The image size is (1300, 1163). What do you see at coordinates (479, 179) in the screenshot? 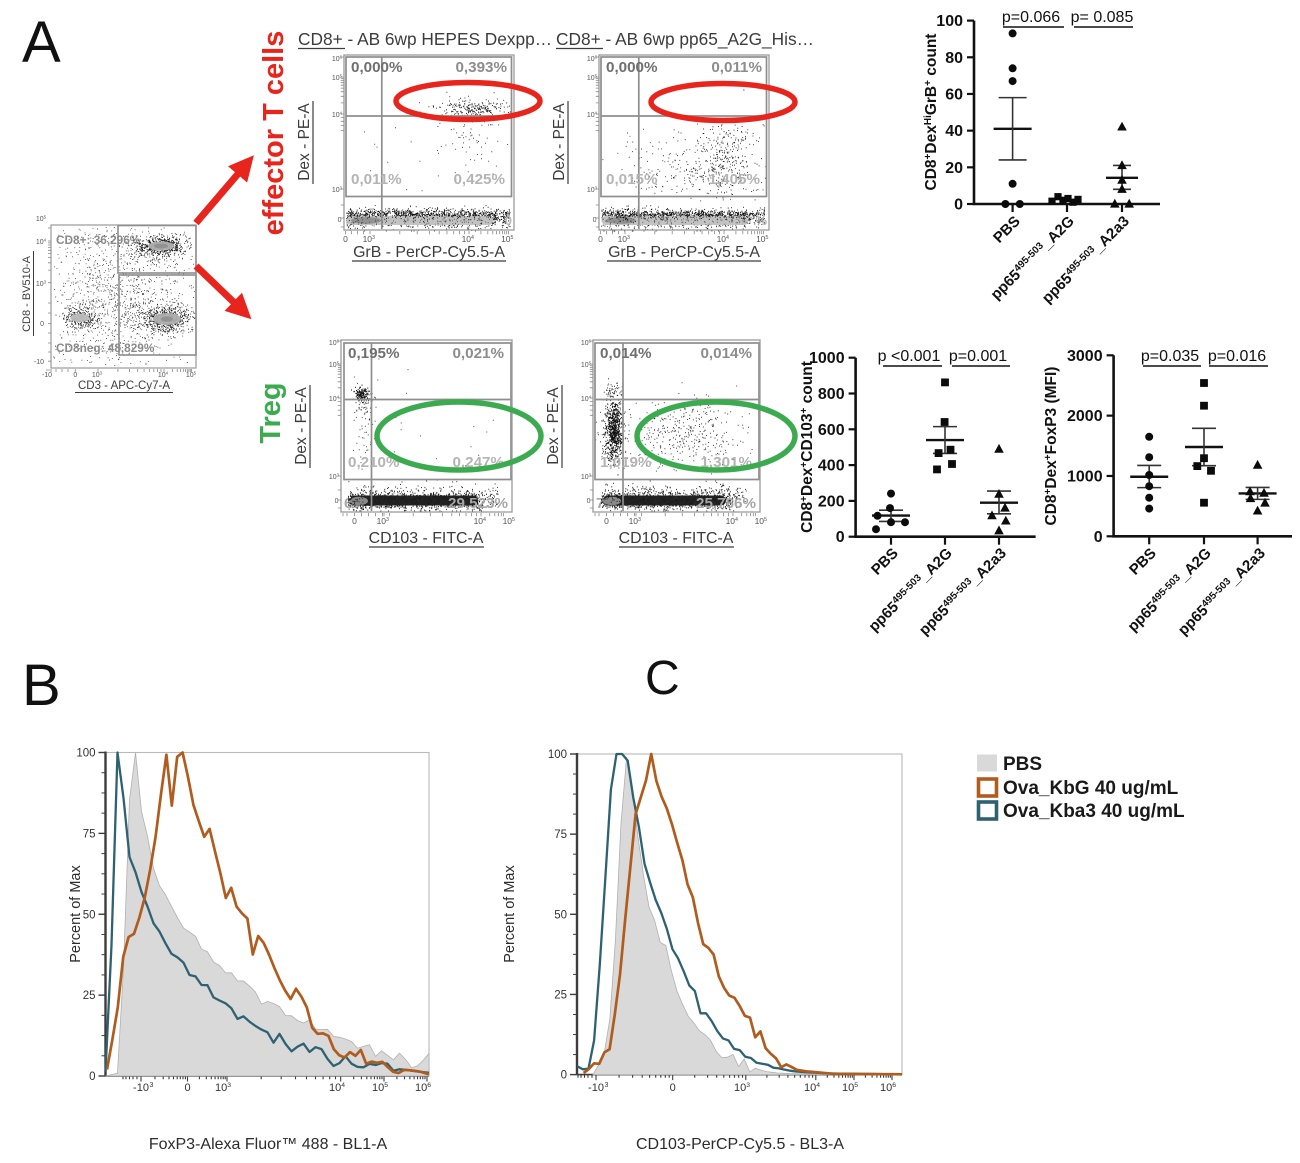
I see `svg-text: 0,425%` at bounding box center [479, 179].